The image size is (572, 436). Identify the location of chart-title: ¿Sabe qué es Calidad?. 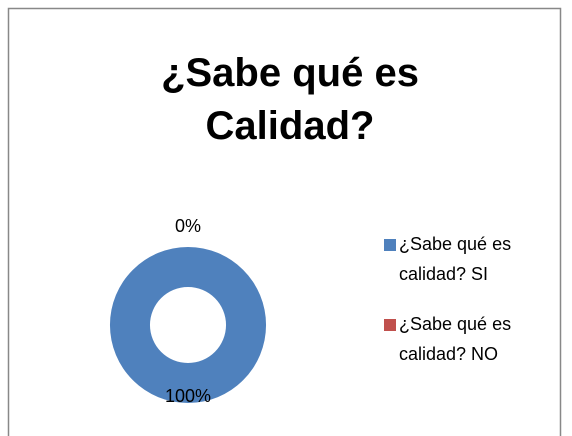
(290, 99).